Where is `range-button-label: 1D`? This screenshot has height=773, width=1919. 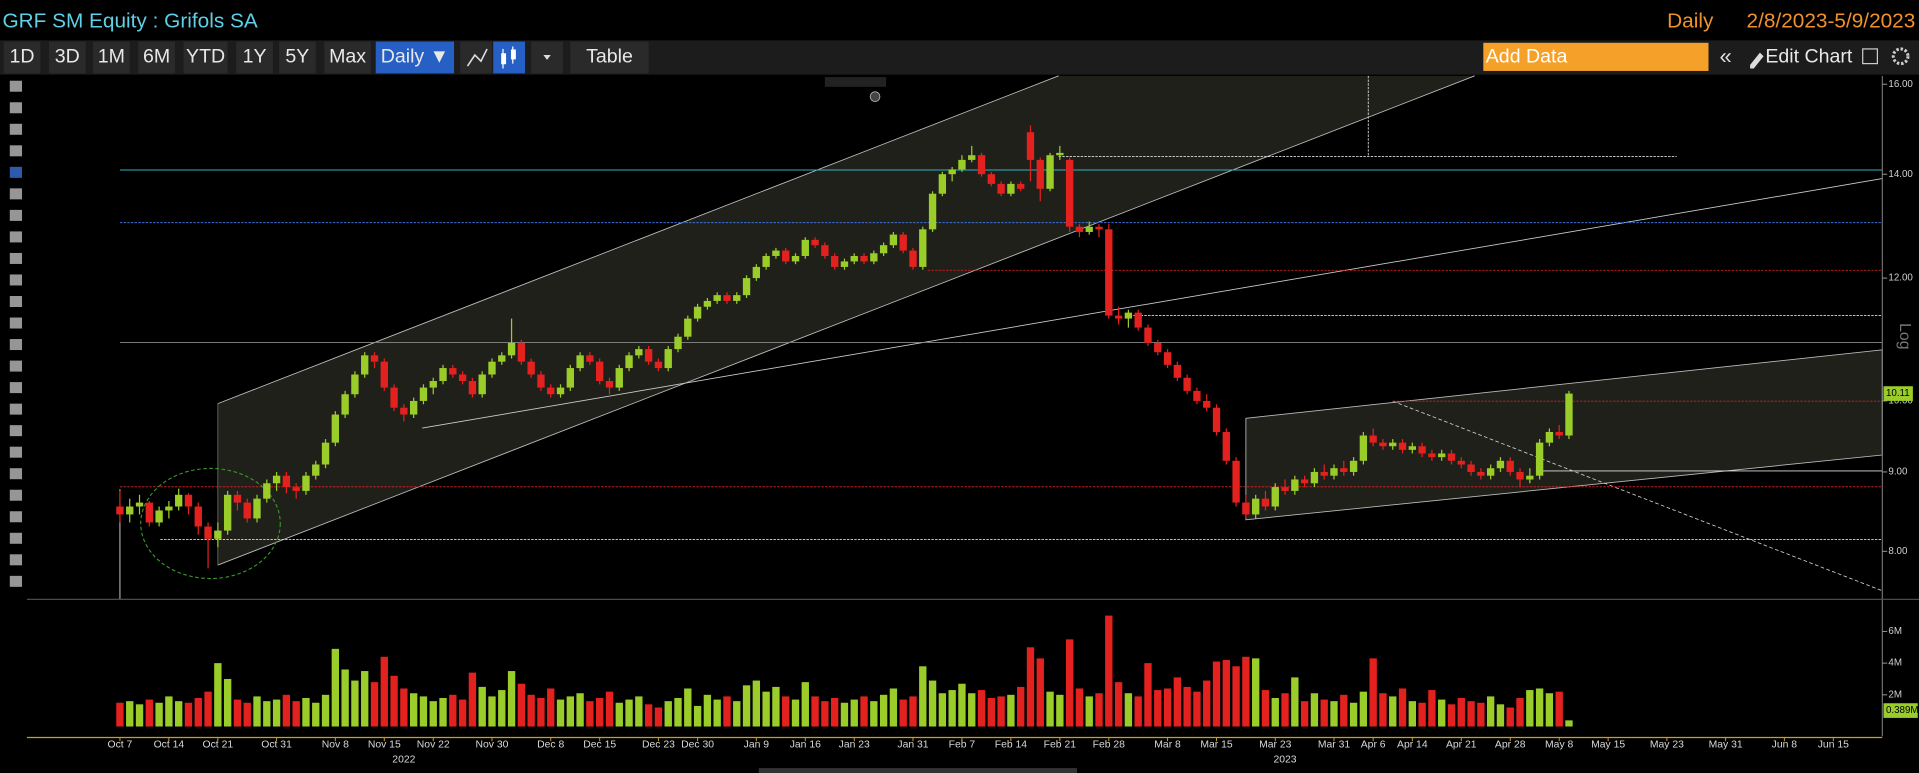 range-button-label: 1D is located at coordinates (22, 57).